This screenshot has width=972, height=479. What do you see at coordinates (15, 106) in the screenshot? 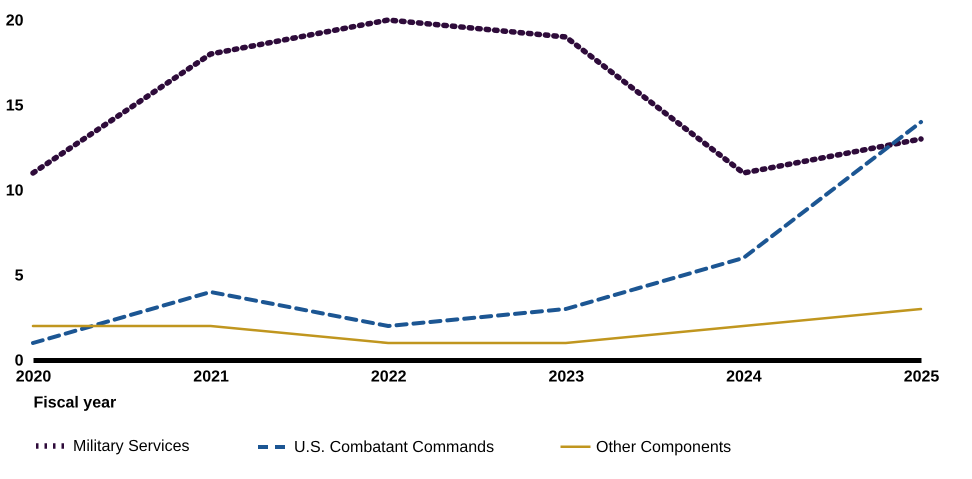
I see `y-tick-label: 15` at bounding box center [15, 106].